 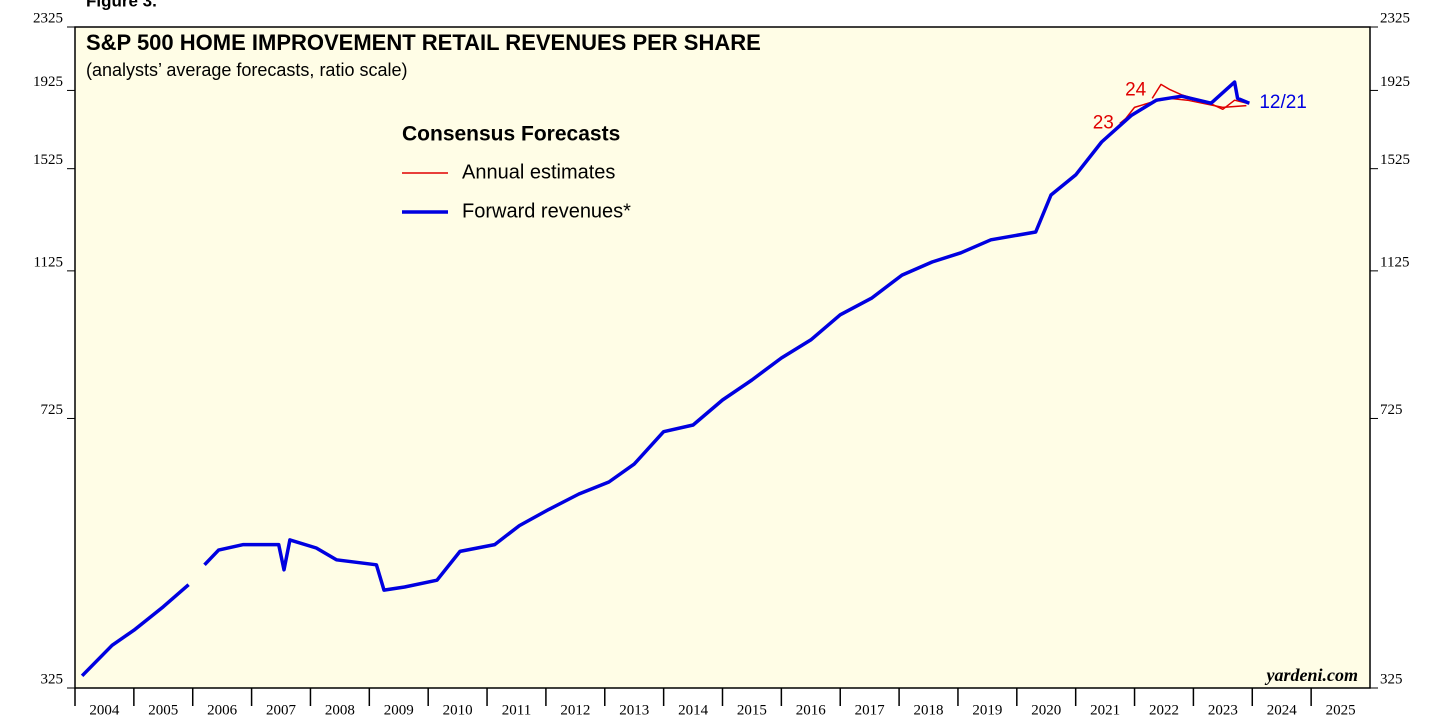 I want to click on series-label: 23, so click(x=1103, y=122).